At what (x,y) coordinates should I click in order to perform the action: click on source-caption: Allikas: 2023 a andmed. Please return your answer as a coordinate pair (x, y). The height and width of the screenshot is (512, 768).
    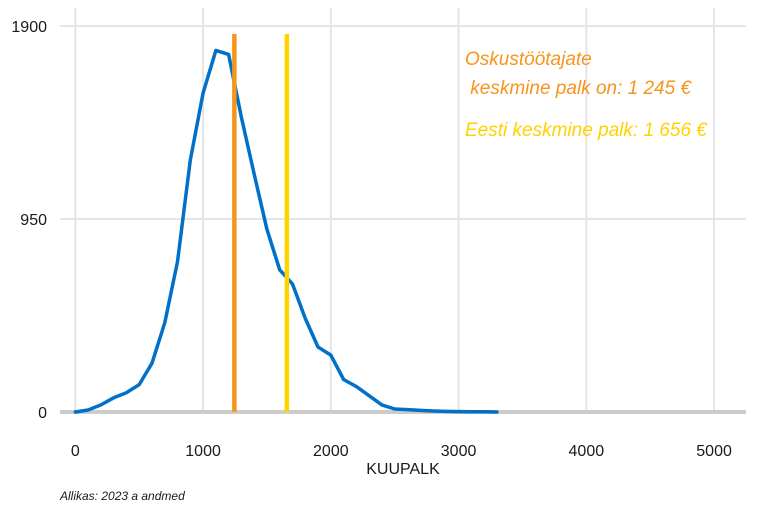
    Looking at the image, I should click on (122, 496).